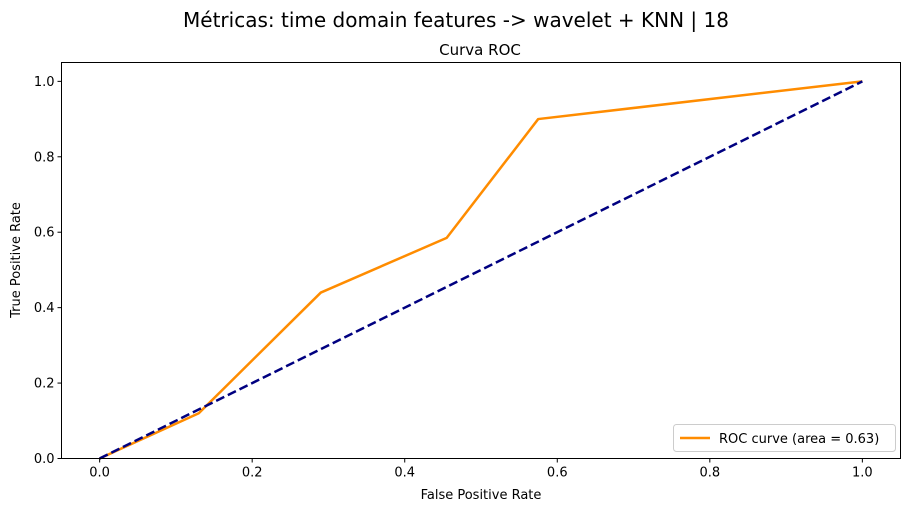  Describe the element at coordinates (799, 439) in the screenshot. I see `legend-roc-label: ROC curve (area = 0.63)` at that location.